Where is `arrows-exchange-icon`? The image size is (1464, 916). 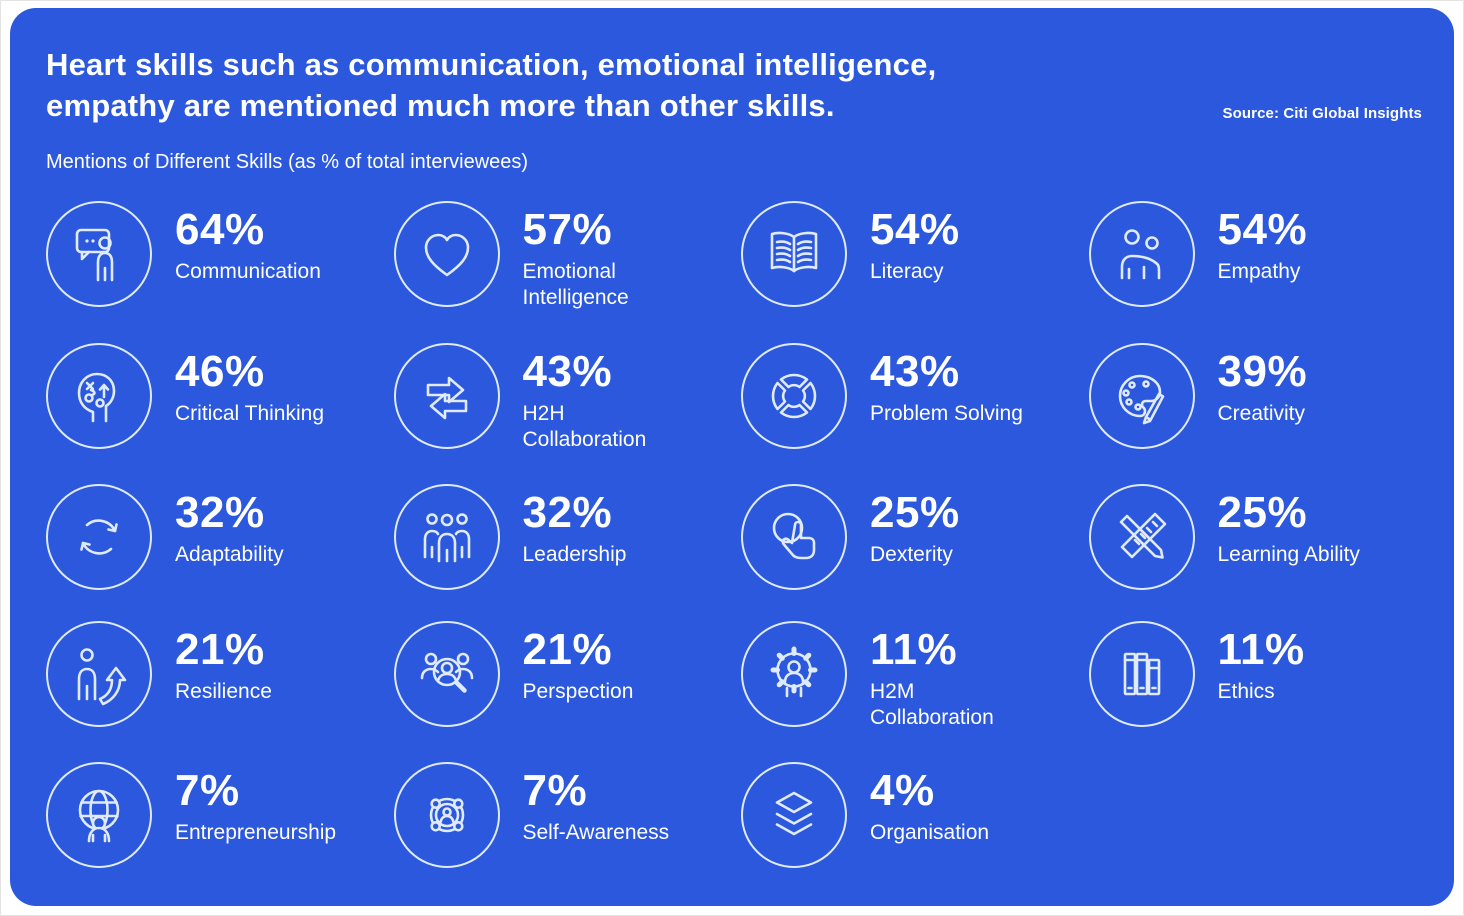
arrows-exchange-icon is located at coordinates (446, 395).